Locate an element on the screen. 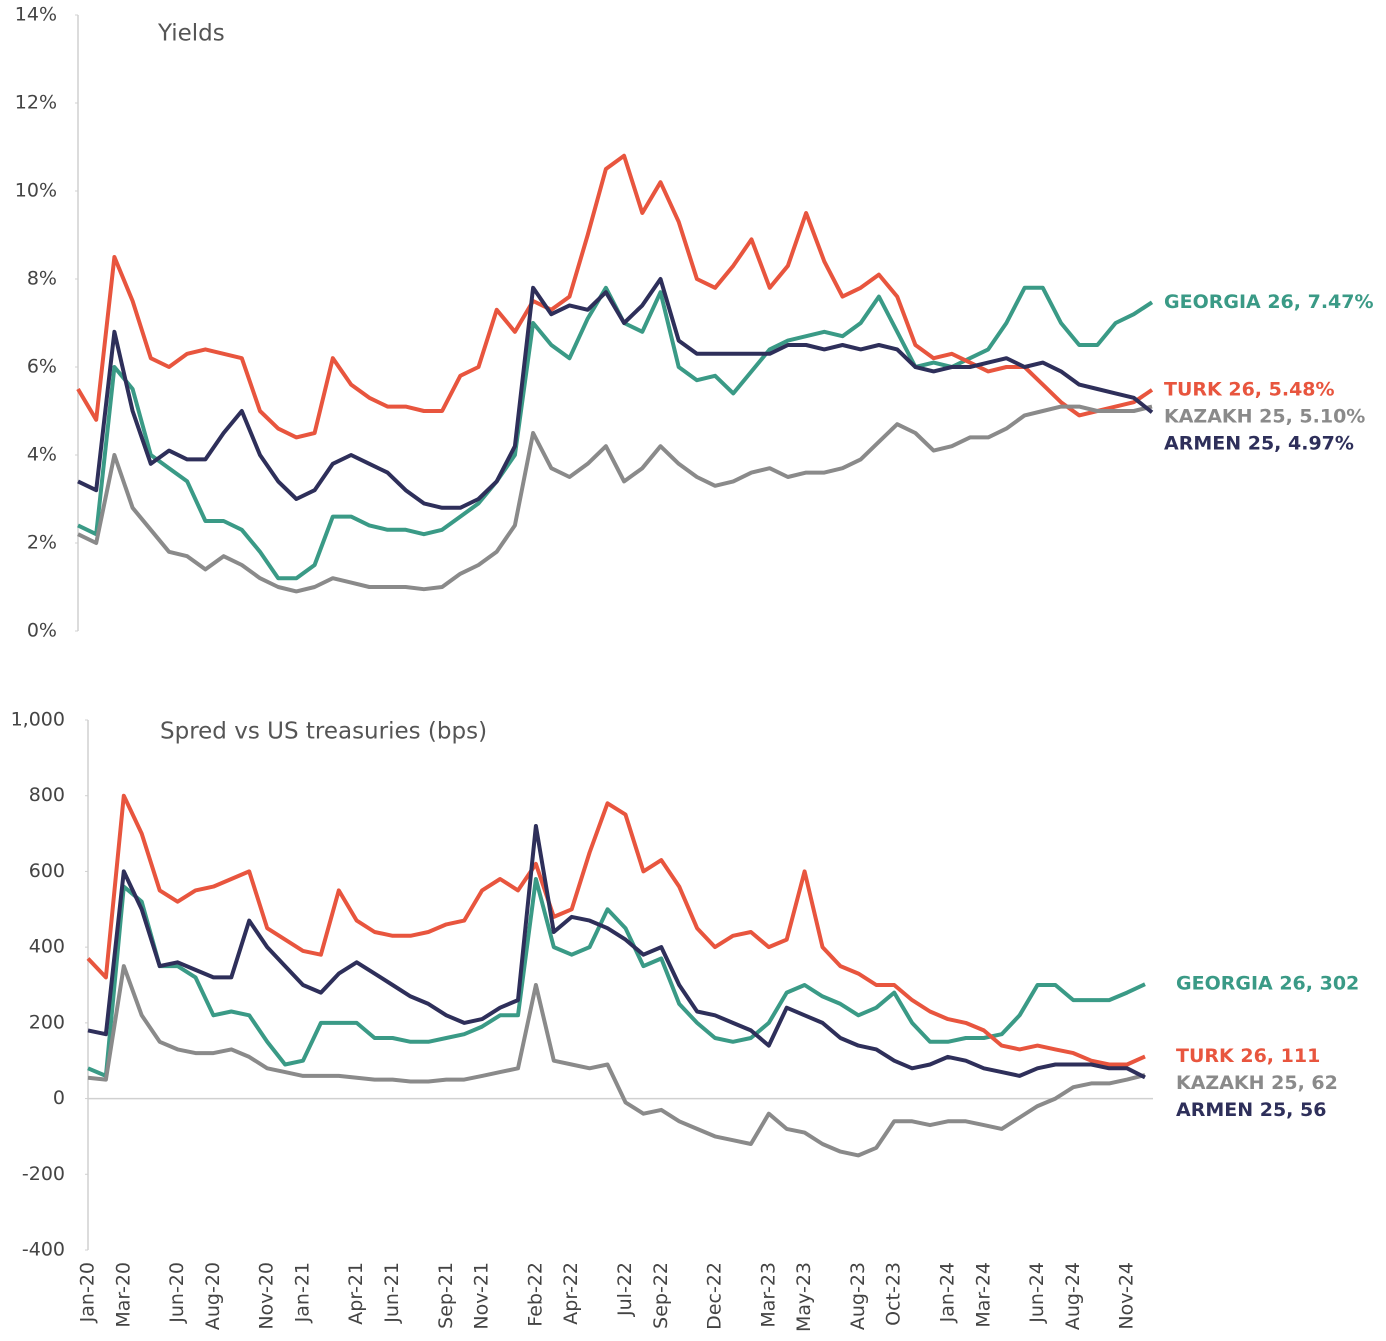  legend-entry: KAZAKH 25, 5.10% is located at coordinates (1264, 416).